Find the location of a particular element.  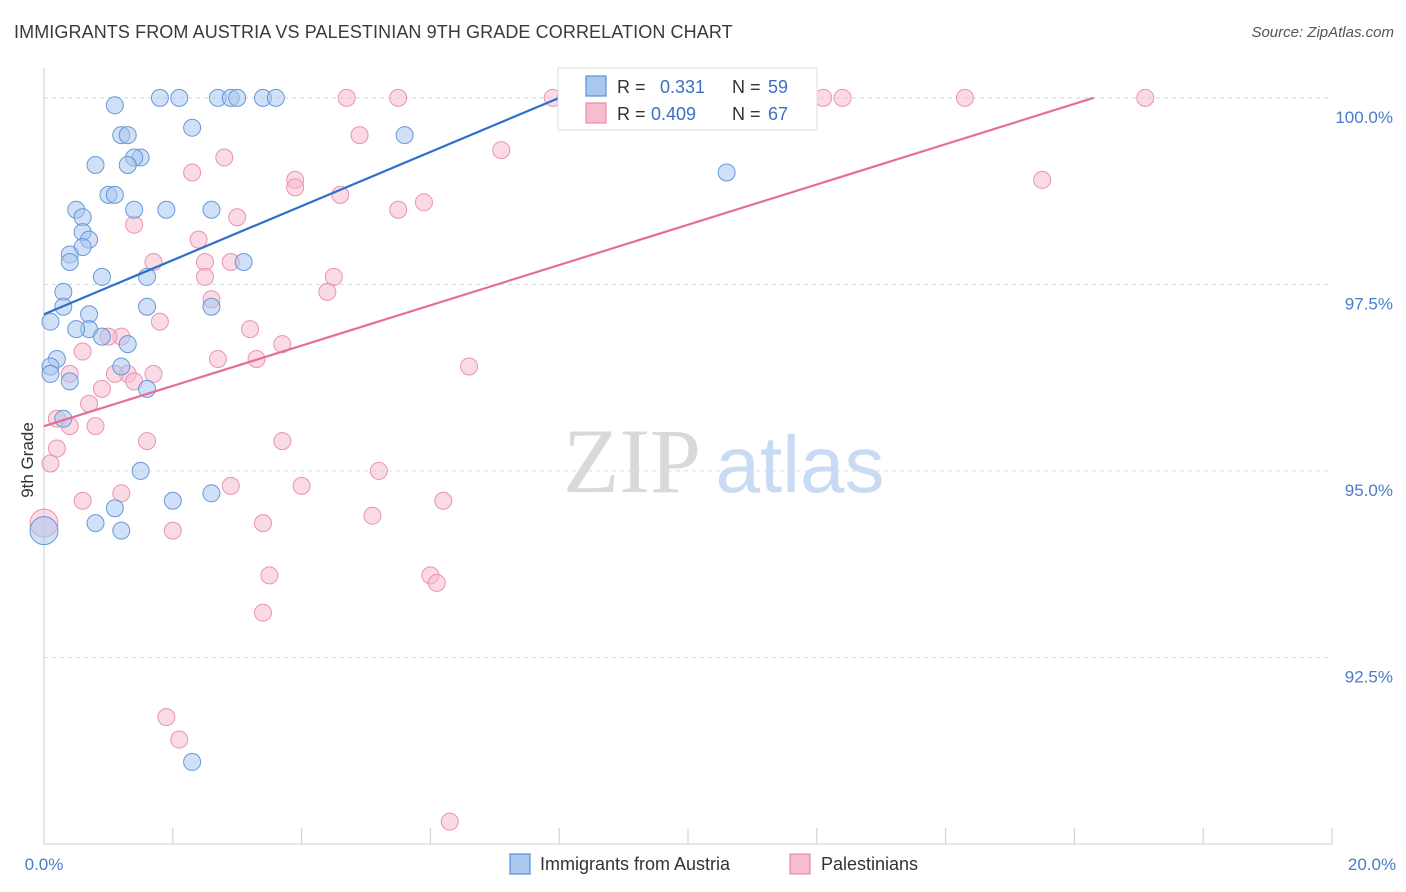

legend-r-label-blue: R = is located at coordinates (631, 87).